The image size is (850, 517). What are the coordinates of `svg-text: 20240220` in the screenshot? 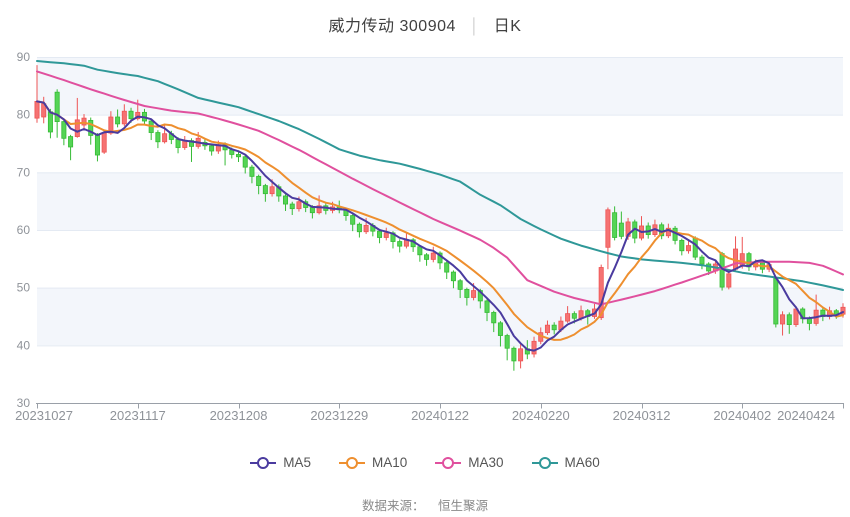 It's located at (541, 415).